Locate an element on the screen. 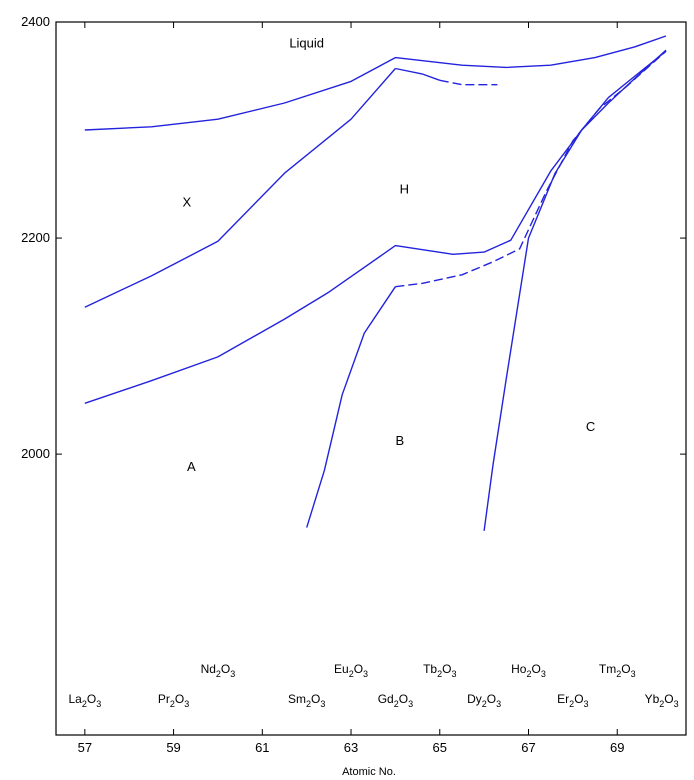 This screenshot has width=694, height=780. x-tick-label: 63 is located at coordinates (351, 747).